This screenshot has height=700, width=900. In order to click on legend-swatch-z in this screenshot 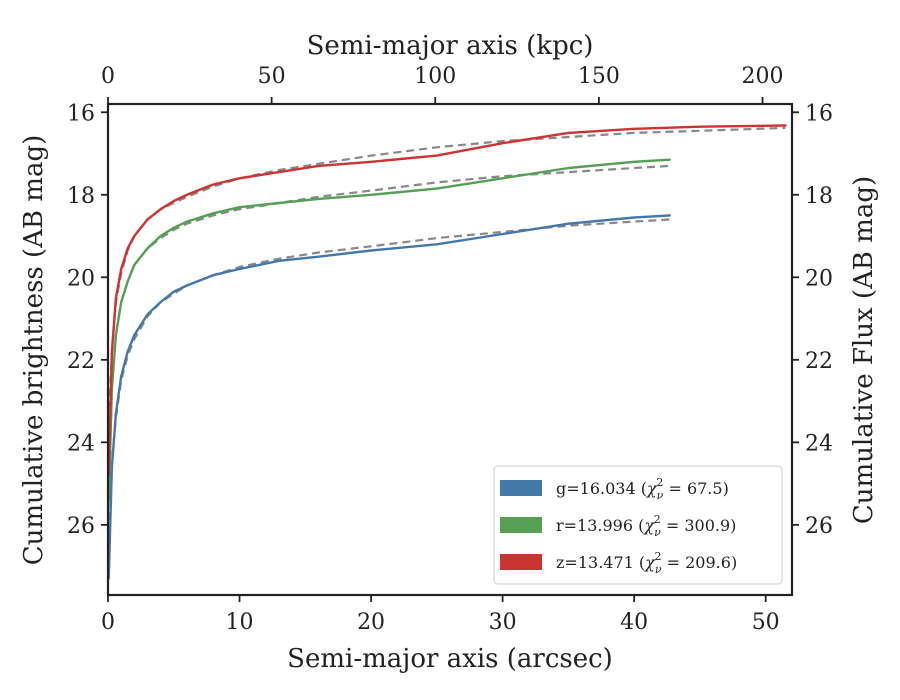, I will do `click(521, 562)`.